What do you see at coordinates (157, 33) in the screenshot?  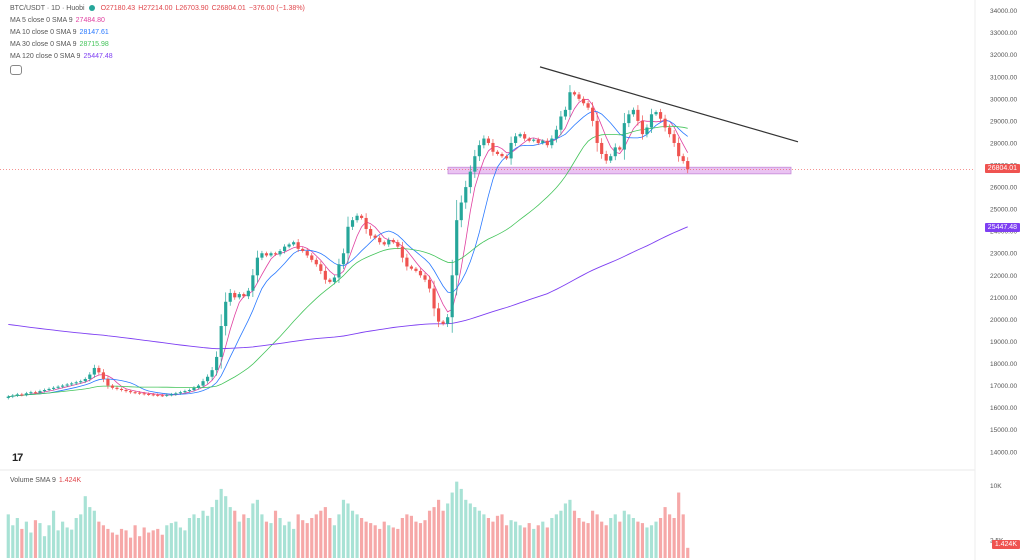 I see `indicator-ma10: MA 10 close 0 SMA 9 28147.61` at bounding box center [157, 33].